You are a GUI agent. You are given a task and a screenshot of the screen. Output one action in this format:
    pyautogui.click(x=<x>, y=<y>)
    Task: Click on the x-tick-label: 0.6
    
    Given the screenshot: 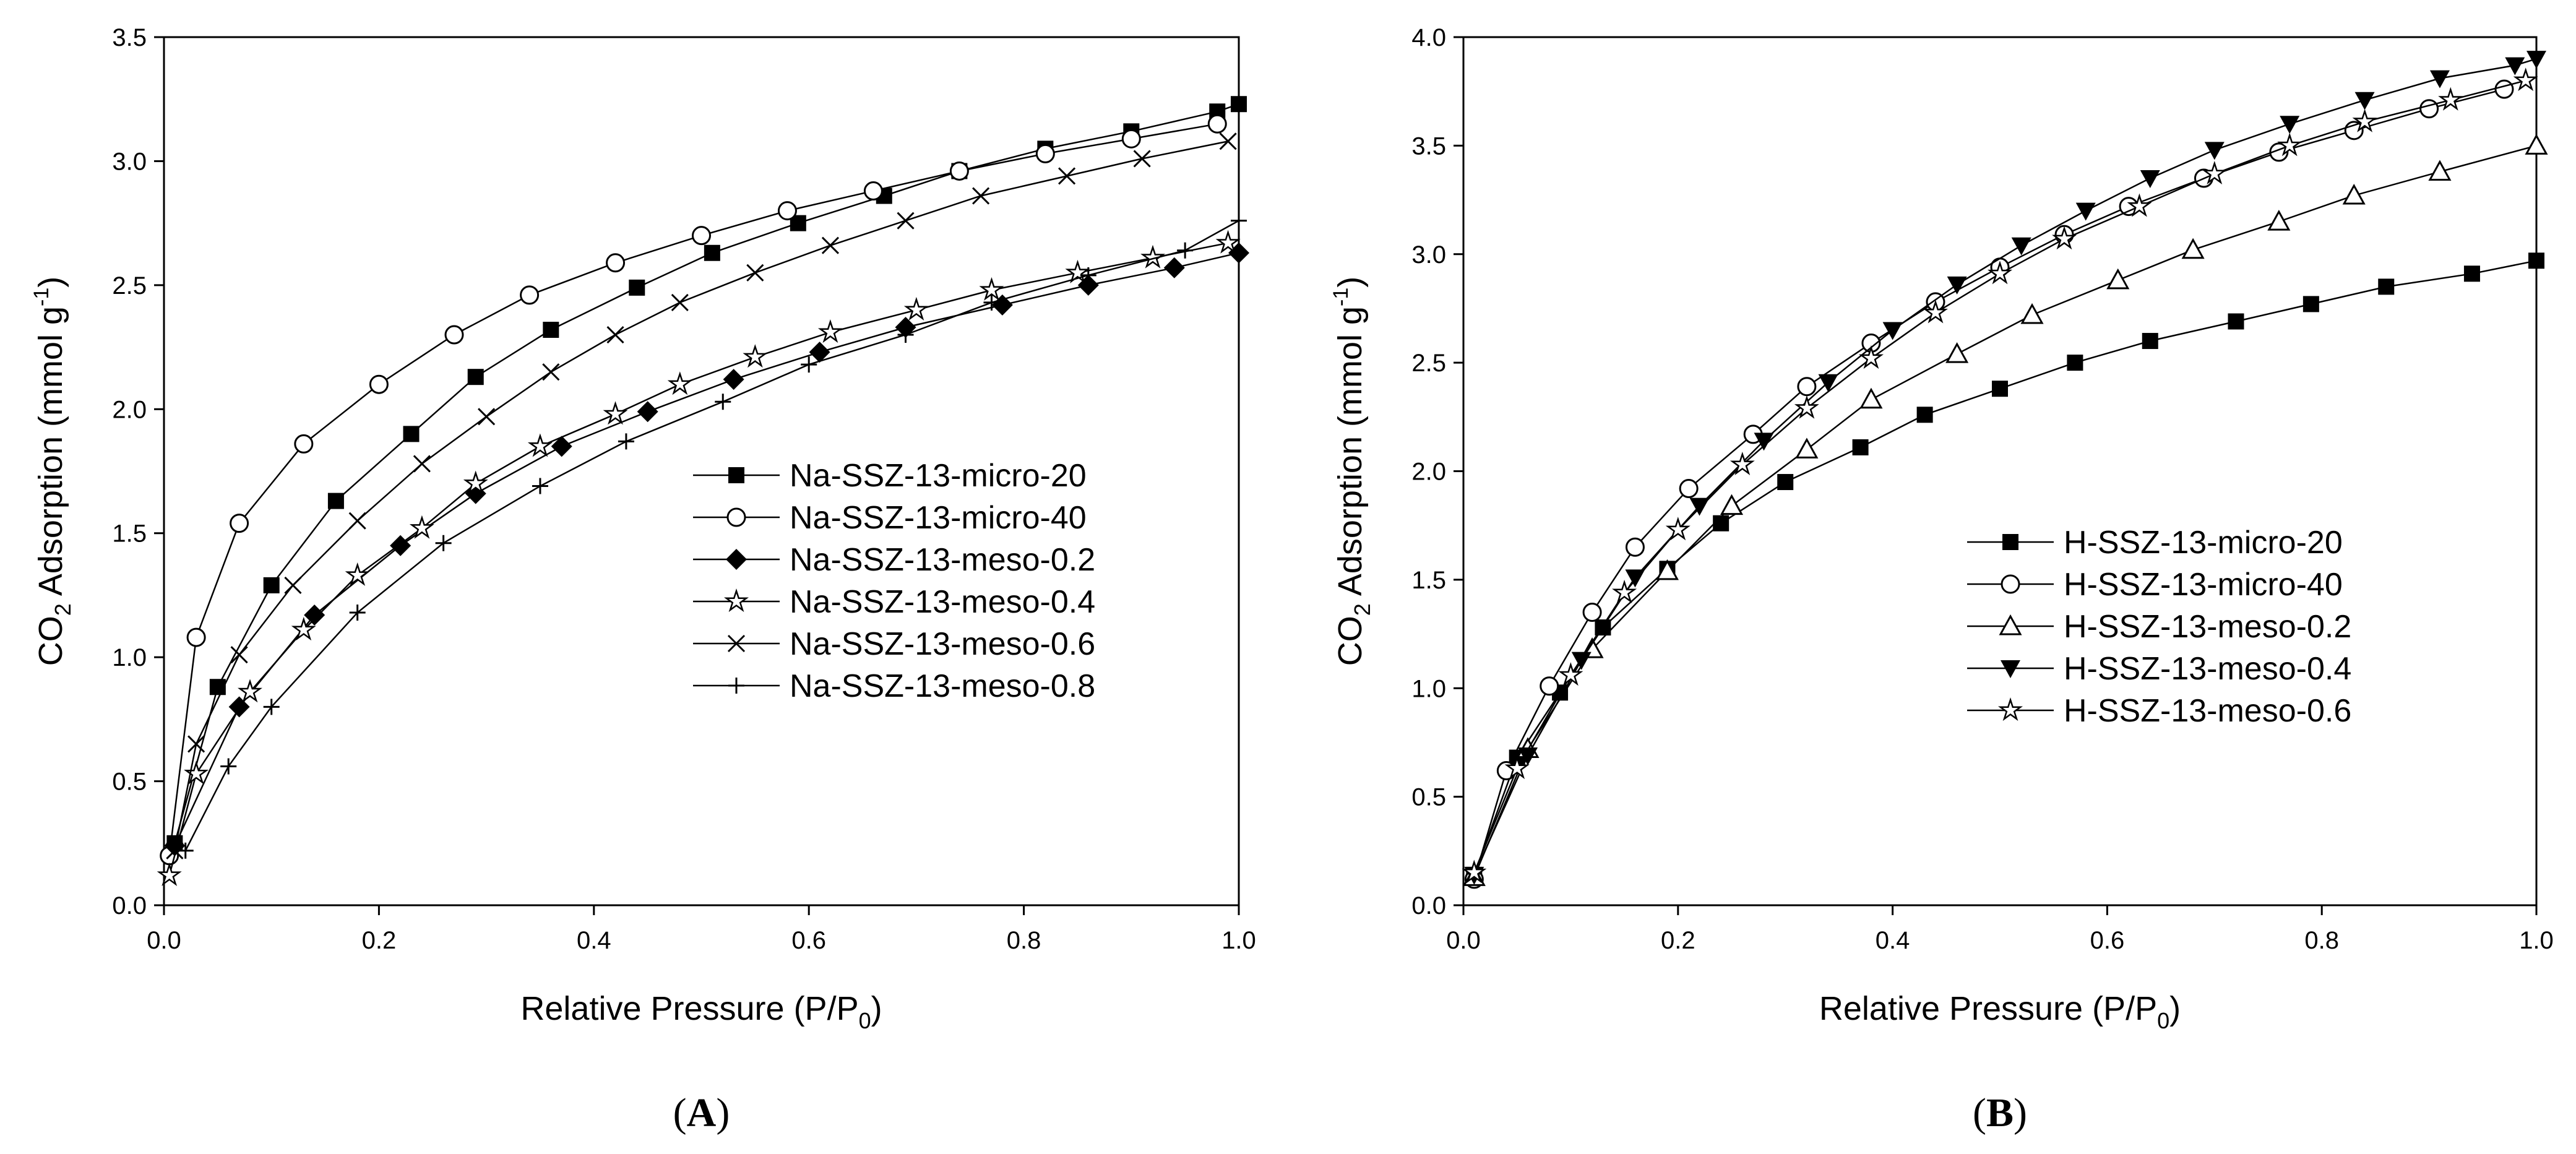 What is the action you would take?
    pyautogui.click(x=2107, y=940)
    